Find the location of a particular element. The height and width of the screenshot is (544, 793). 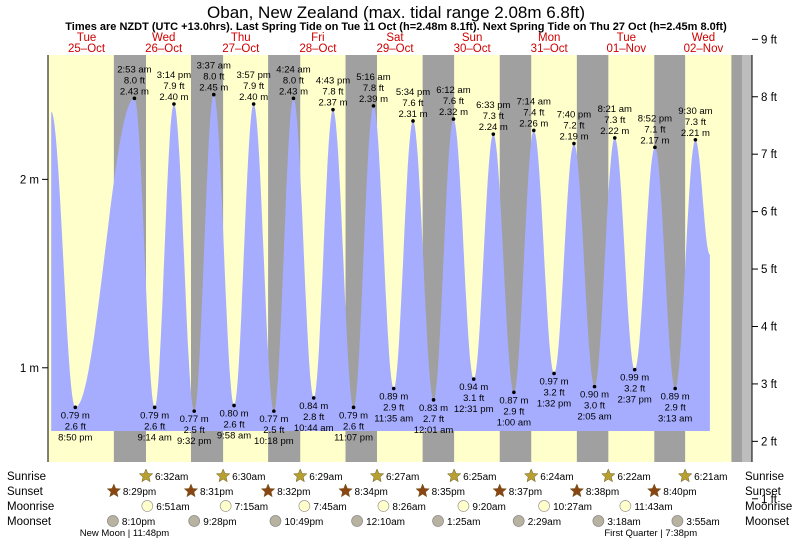

high-tide-time: 2:53 am is located at coordinates (134, 69).